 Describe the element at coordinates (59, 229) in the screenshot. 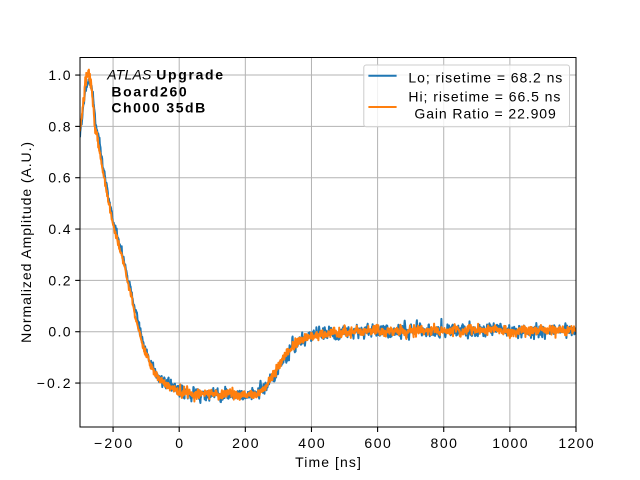

I see `svg-text: 0.4` at that location.